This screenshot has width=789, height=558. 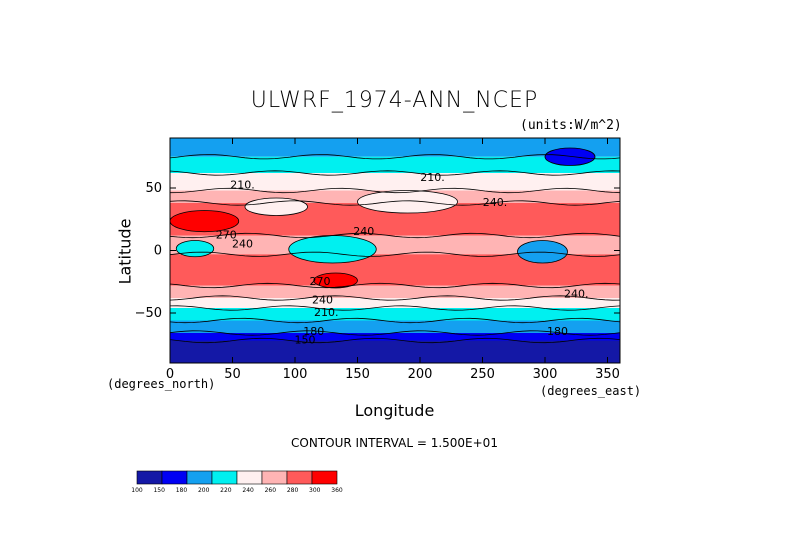 What do you see at coordinates (394, 410) in the screenshot?
I see `x-axis-label: Longitude` at bounding box center [394, 410].